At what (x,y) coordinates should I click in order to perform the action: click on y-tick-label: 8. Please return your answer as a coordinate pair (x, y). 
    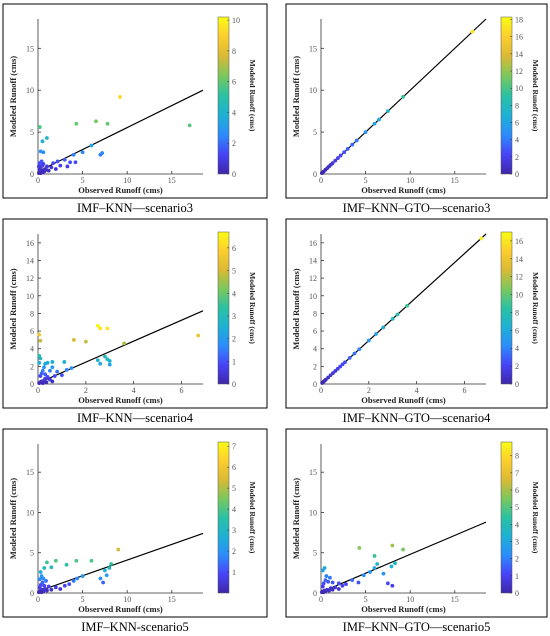
    Looking at the image, I should click on (32, 313).